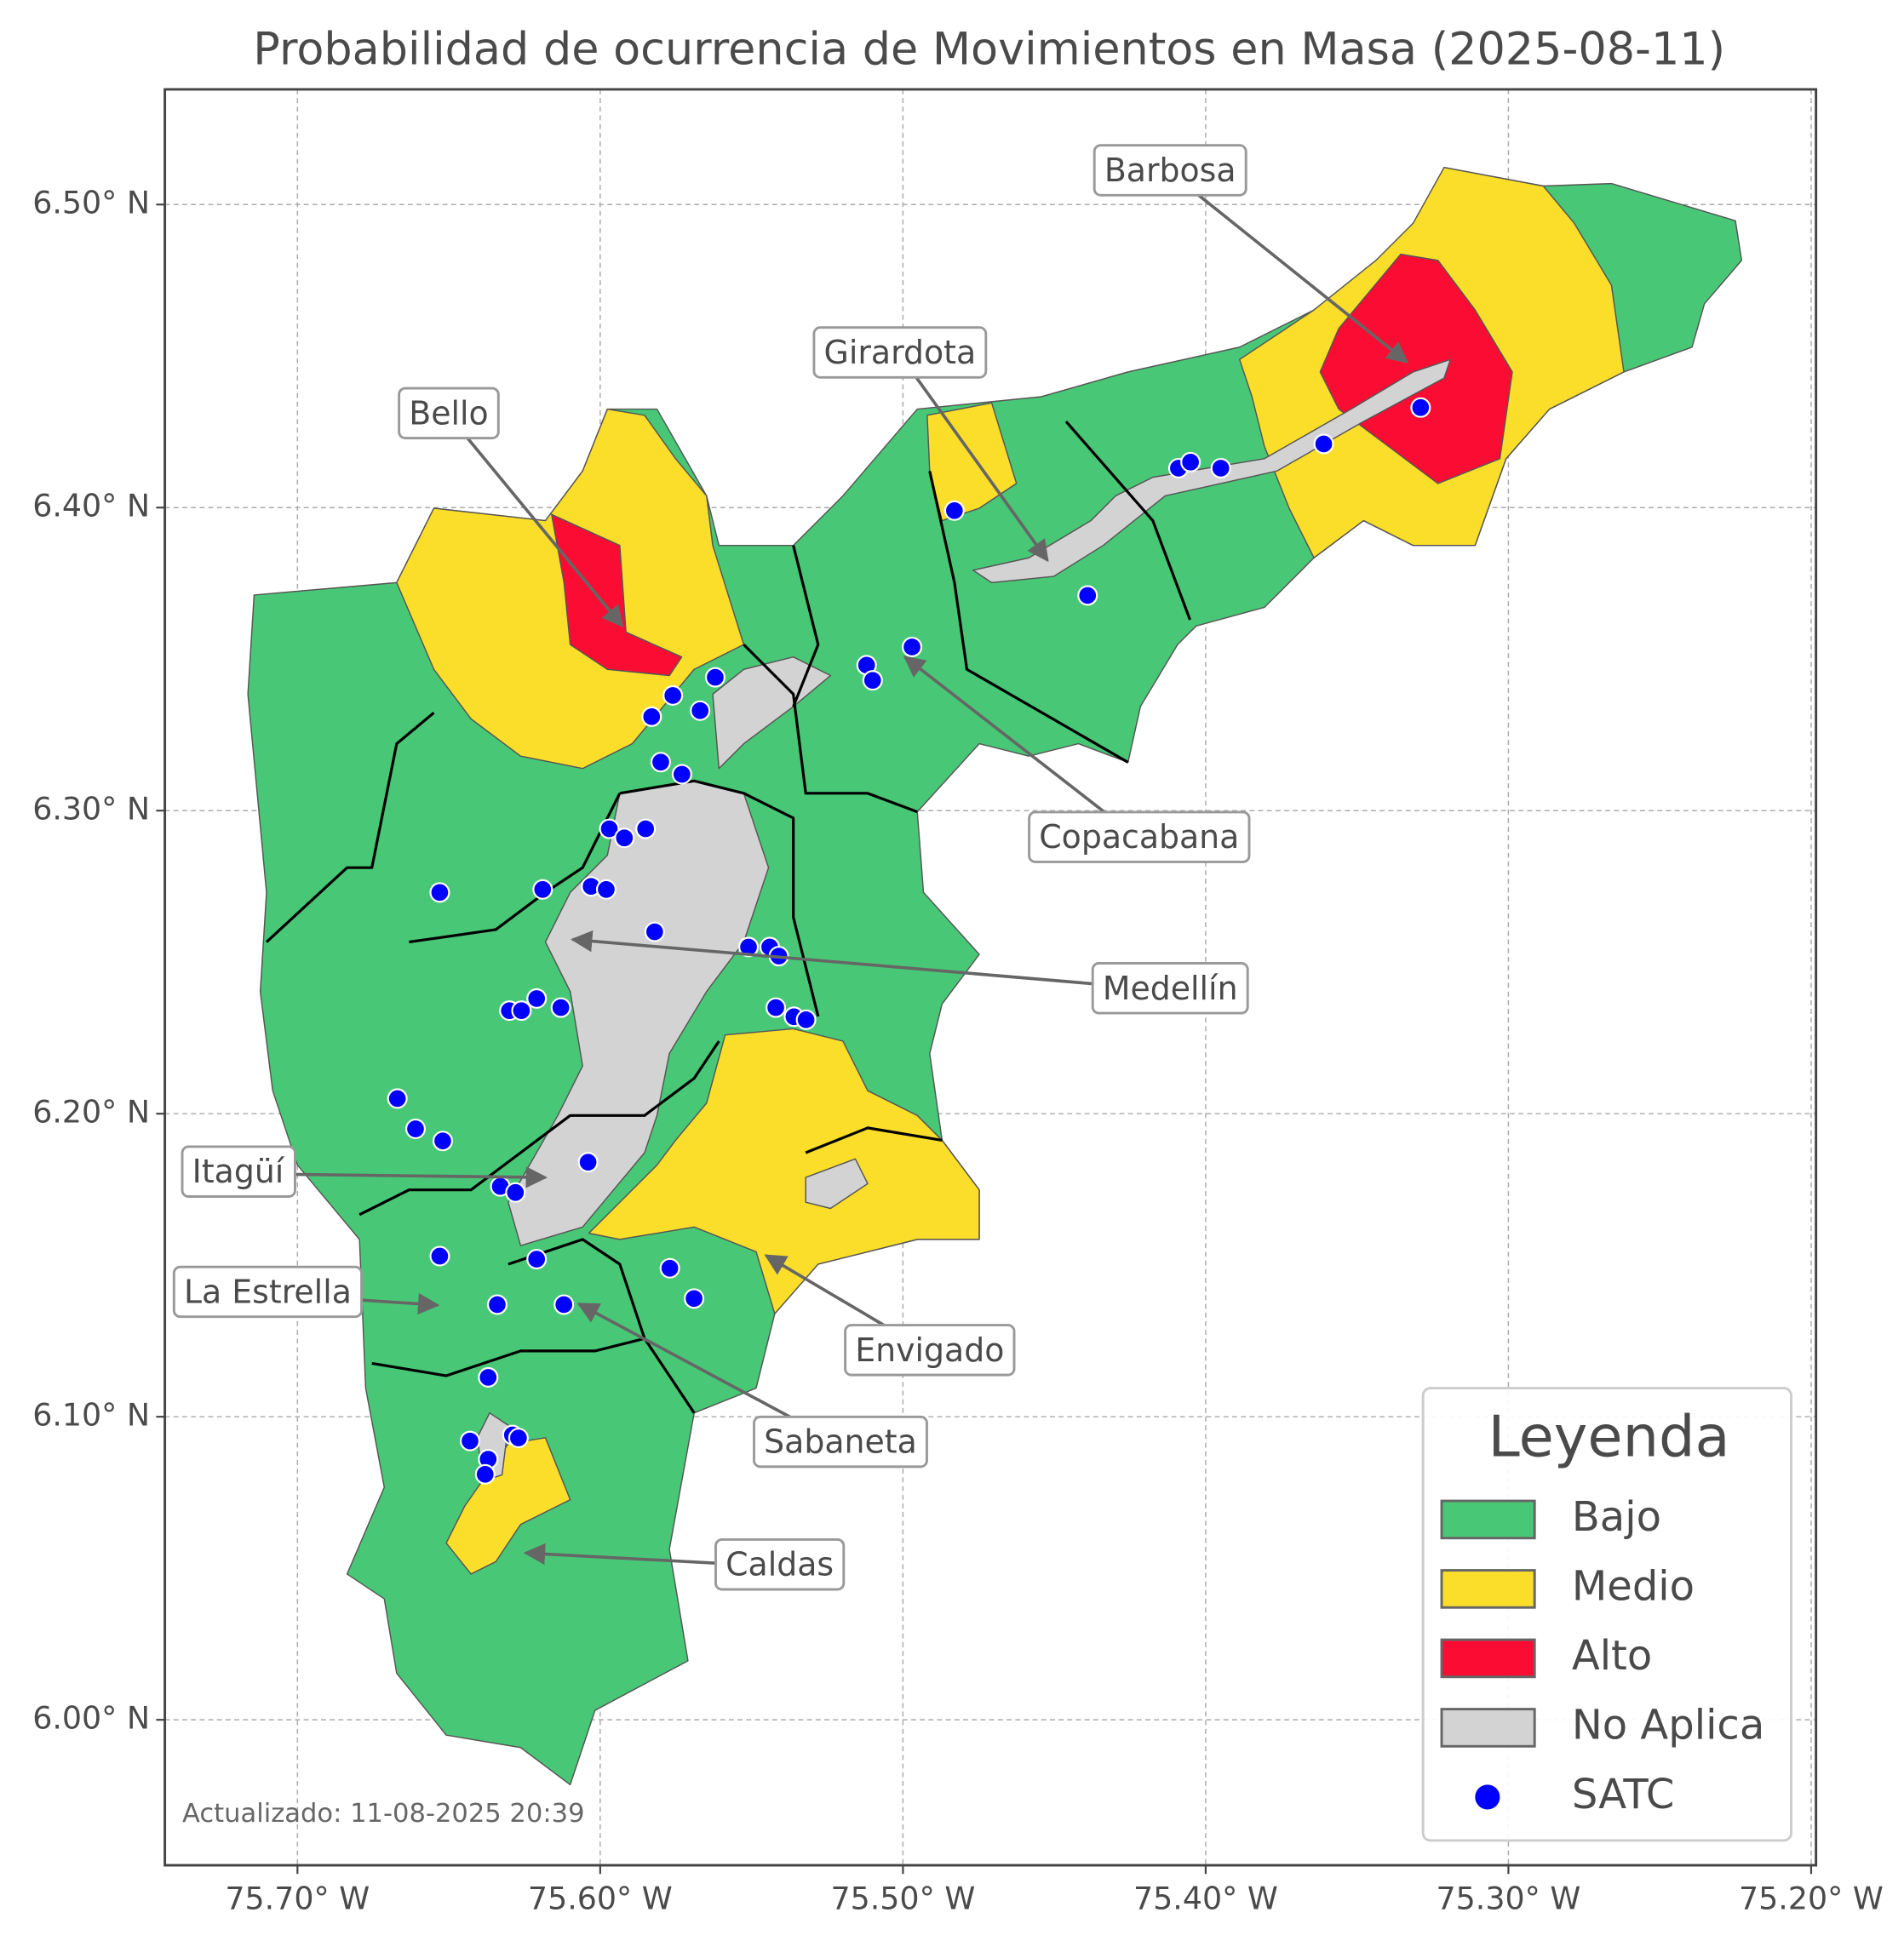 The width and height of the screenshot is (1904, 1941). Describe the element at coordinates (1616, 1517) in the screenshot. I see `legend-label: Bajo` at that location.